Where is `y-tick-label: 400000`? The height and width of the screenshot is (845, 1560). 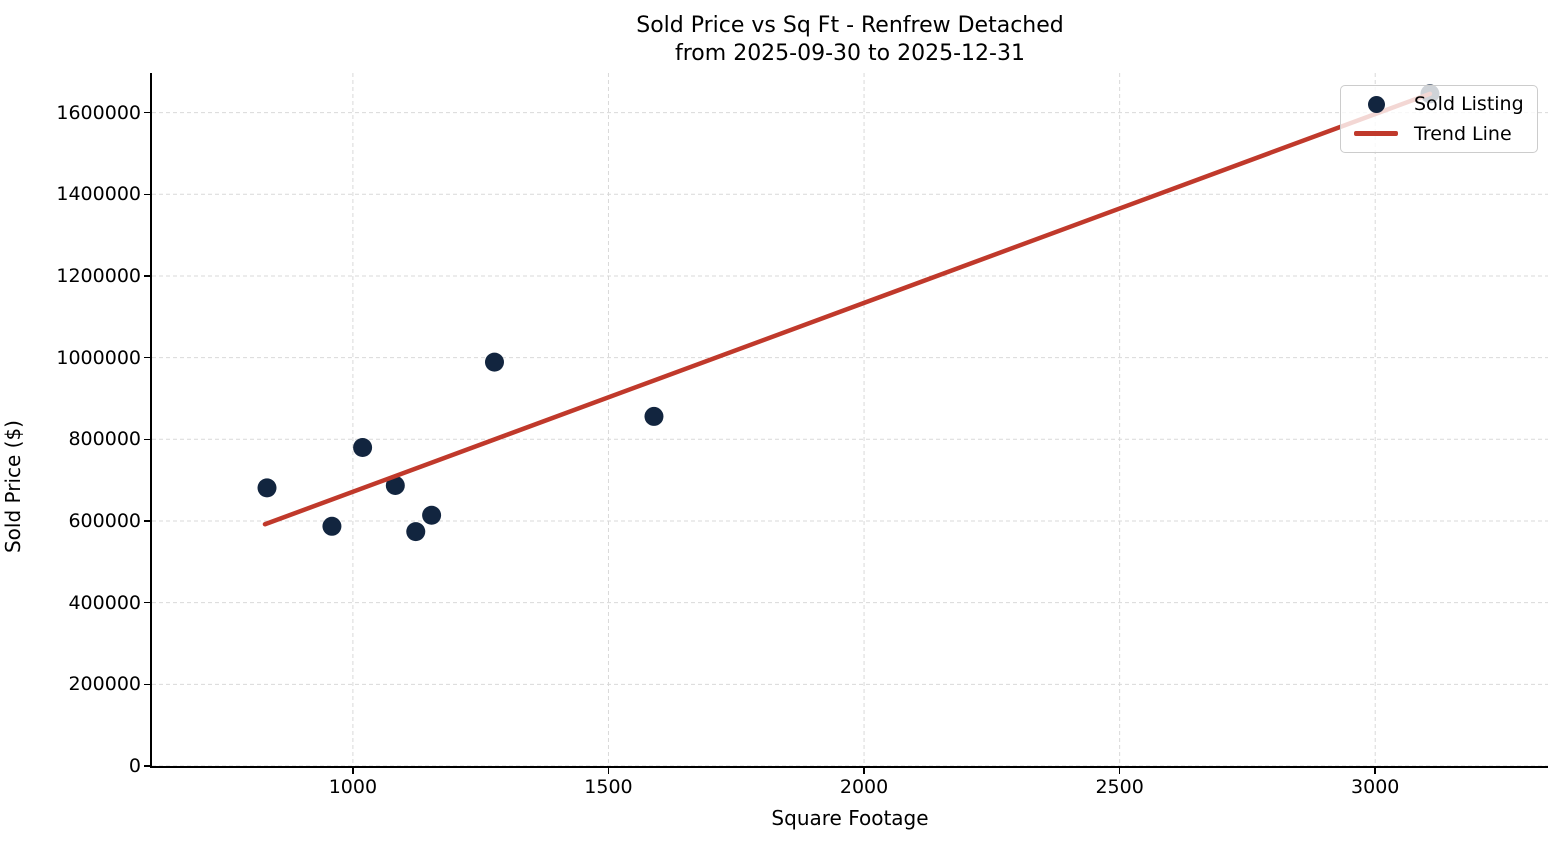 y-tick-label: 400000 is located at coordinates (104, 602).